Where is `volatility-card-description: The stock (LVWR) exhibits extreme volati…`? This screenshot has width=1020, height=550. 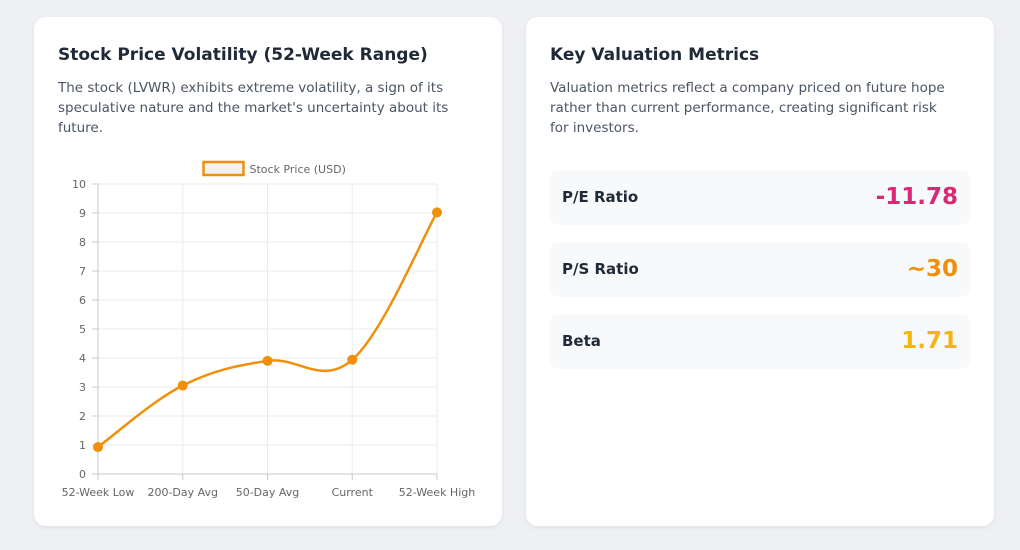 volatility-card-description: The stock (LVWR) exhibits extreme volati… is located at coordinates (253, 108).